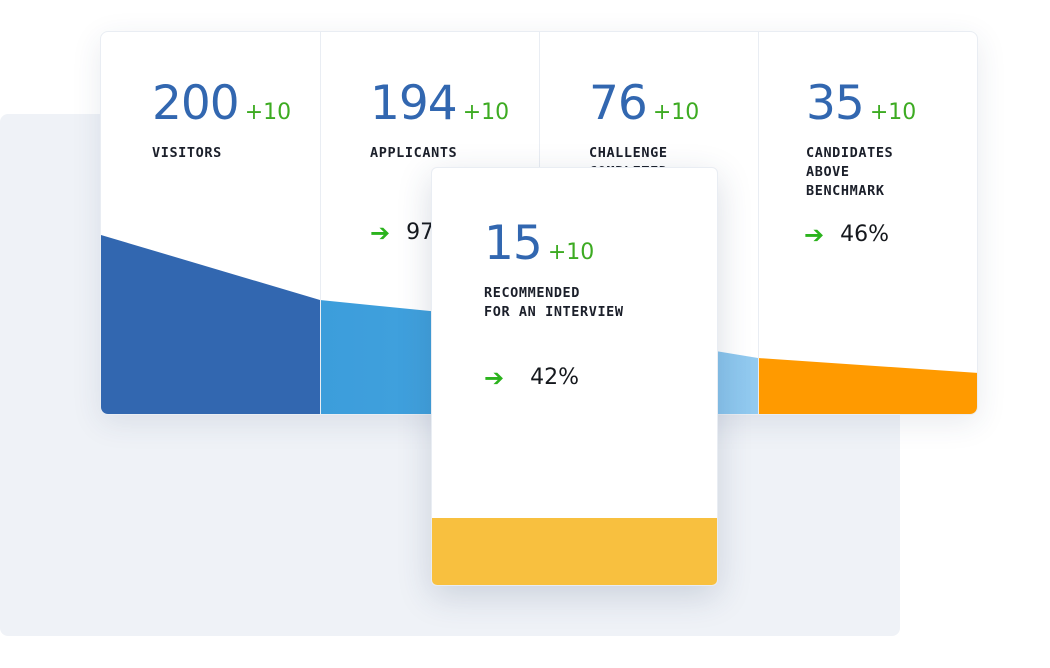  I want to click on stage-count: 200, so click(196, 103).